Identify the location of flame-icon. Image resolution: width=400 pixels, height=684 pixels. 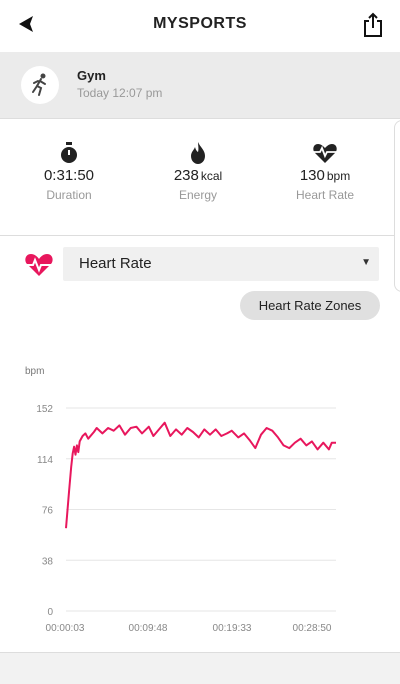
(198, 153).